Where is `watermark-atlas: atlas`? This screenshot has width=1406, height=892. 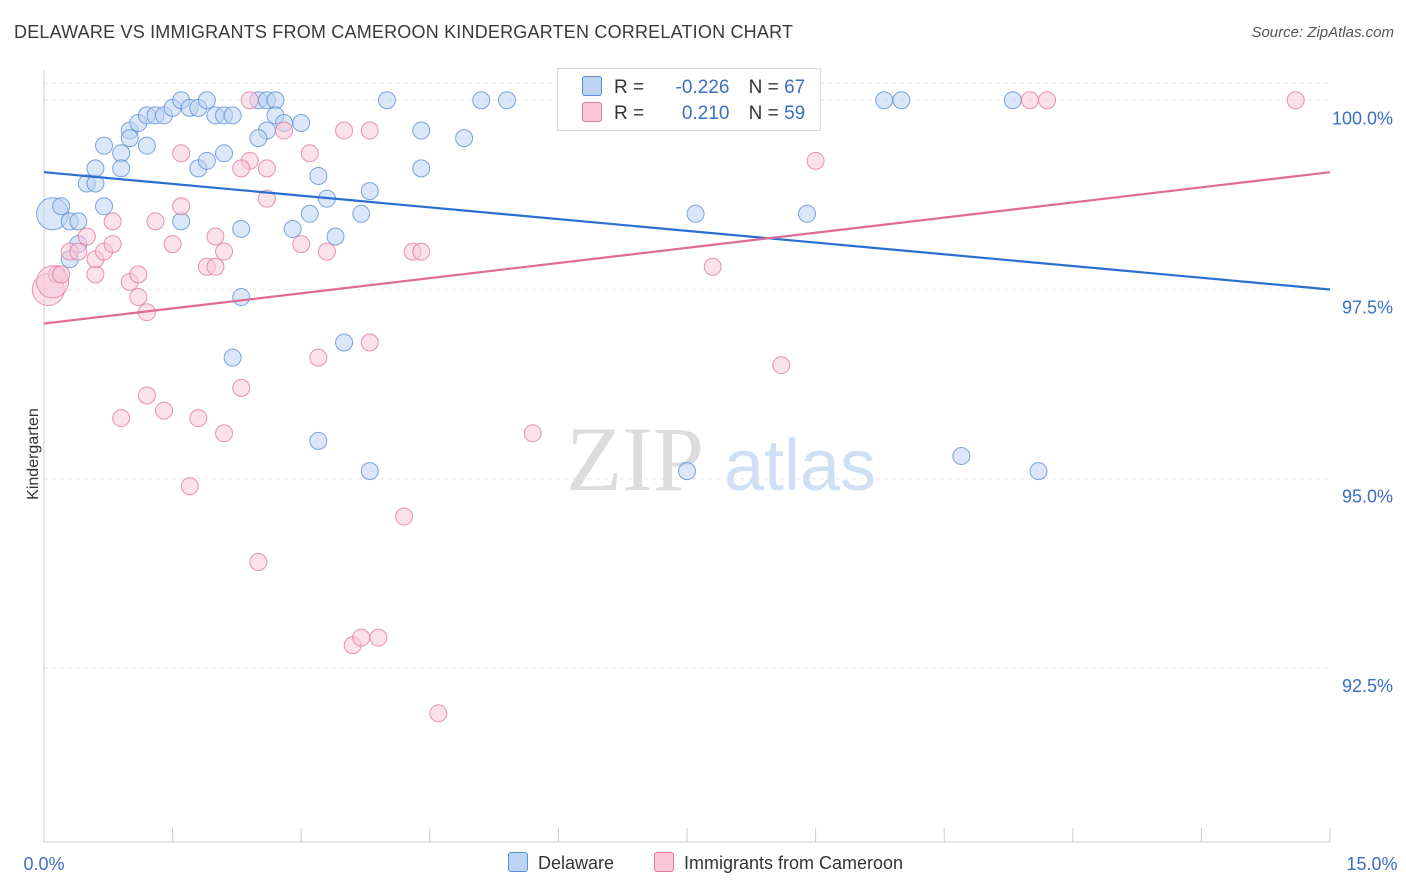
watermark-atlas: atlas is located at coordinates (800, 466).